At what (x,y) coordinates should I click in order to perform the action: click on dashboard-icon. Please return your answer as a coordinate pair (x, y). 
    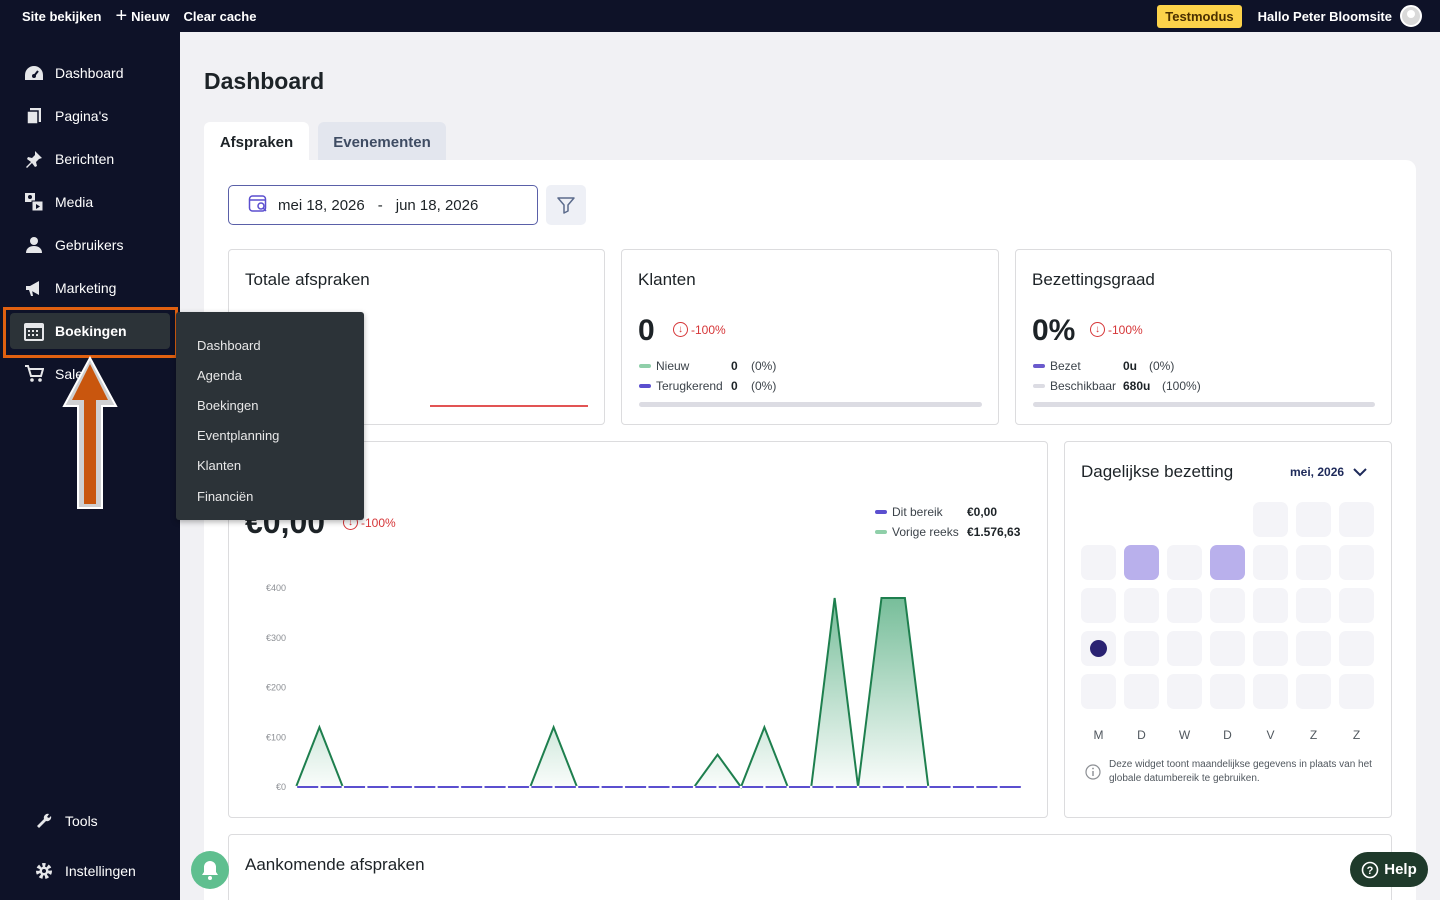
    Looking at the image, I should click on (34, 73).